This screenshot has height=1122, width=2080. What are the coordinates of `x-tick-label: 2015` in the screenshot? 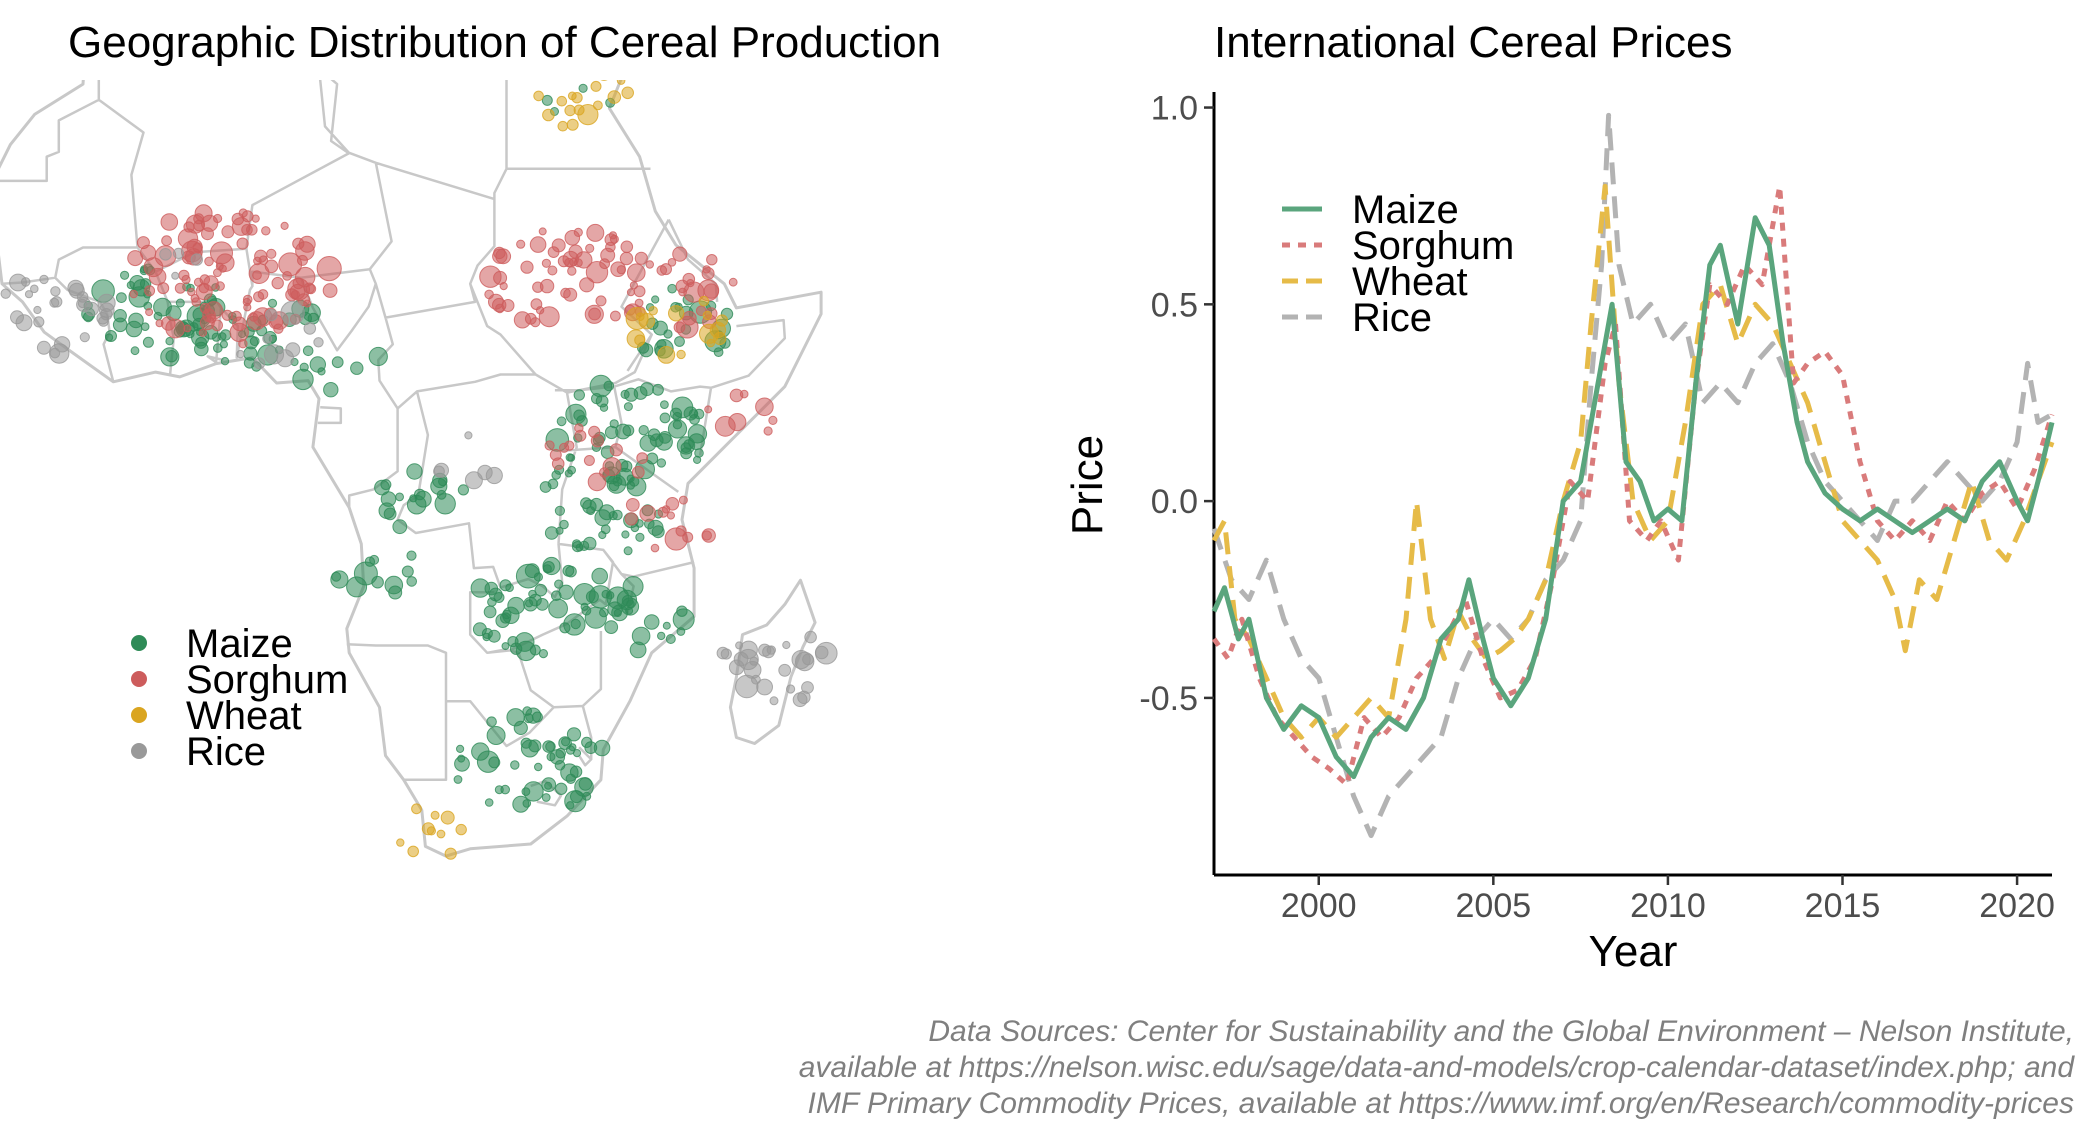 It's located at (1843, 906).